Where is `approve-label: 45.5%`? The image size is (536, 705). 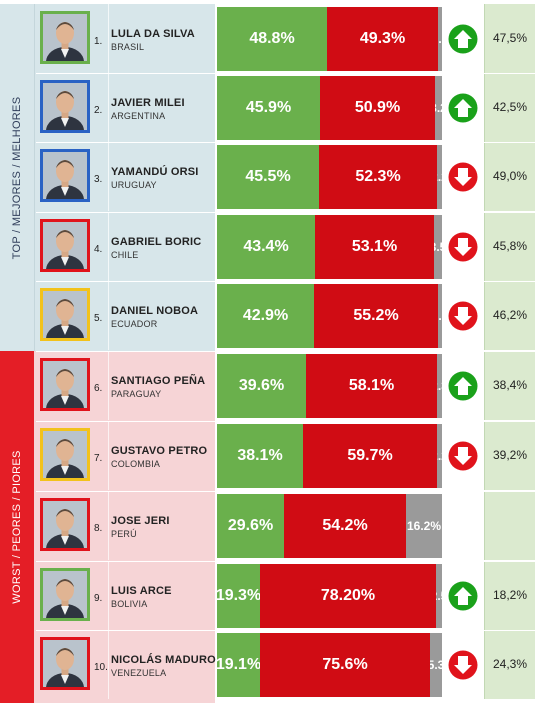 approve-label: 45.5% is located at coordinates (268, 176).